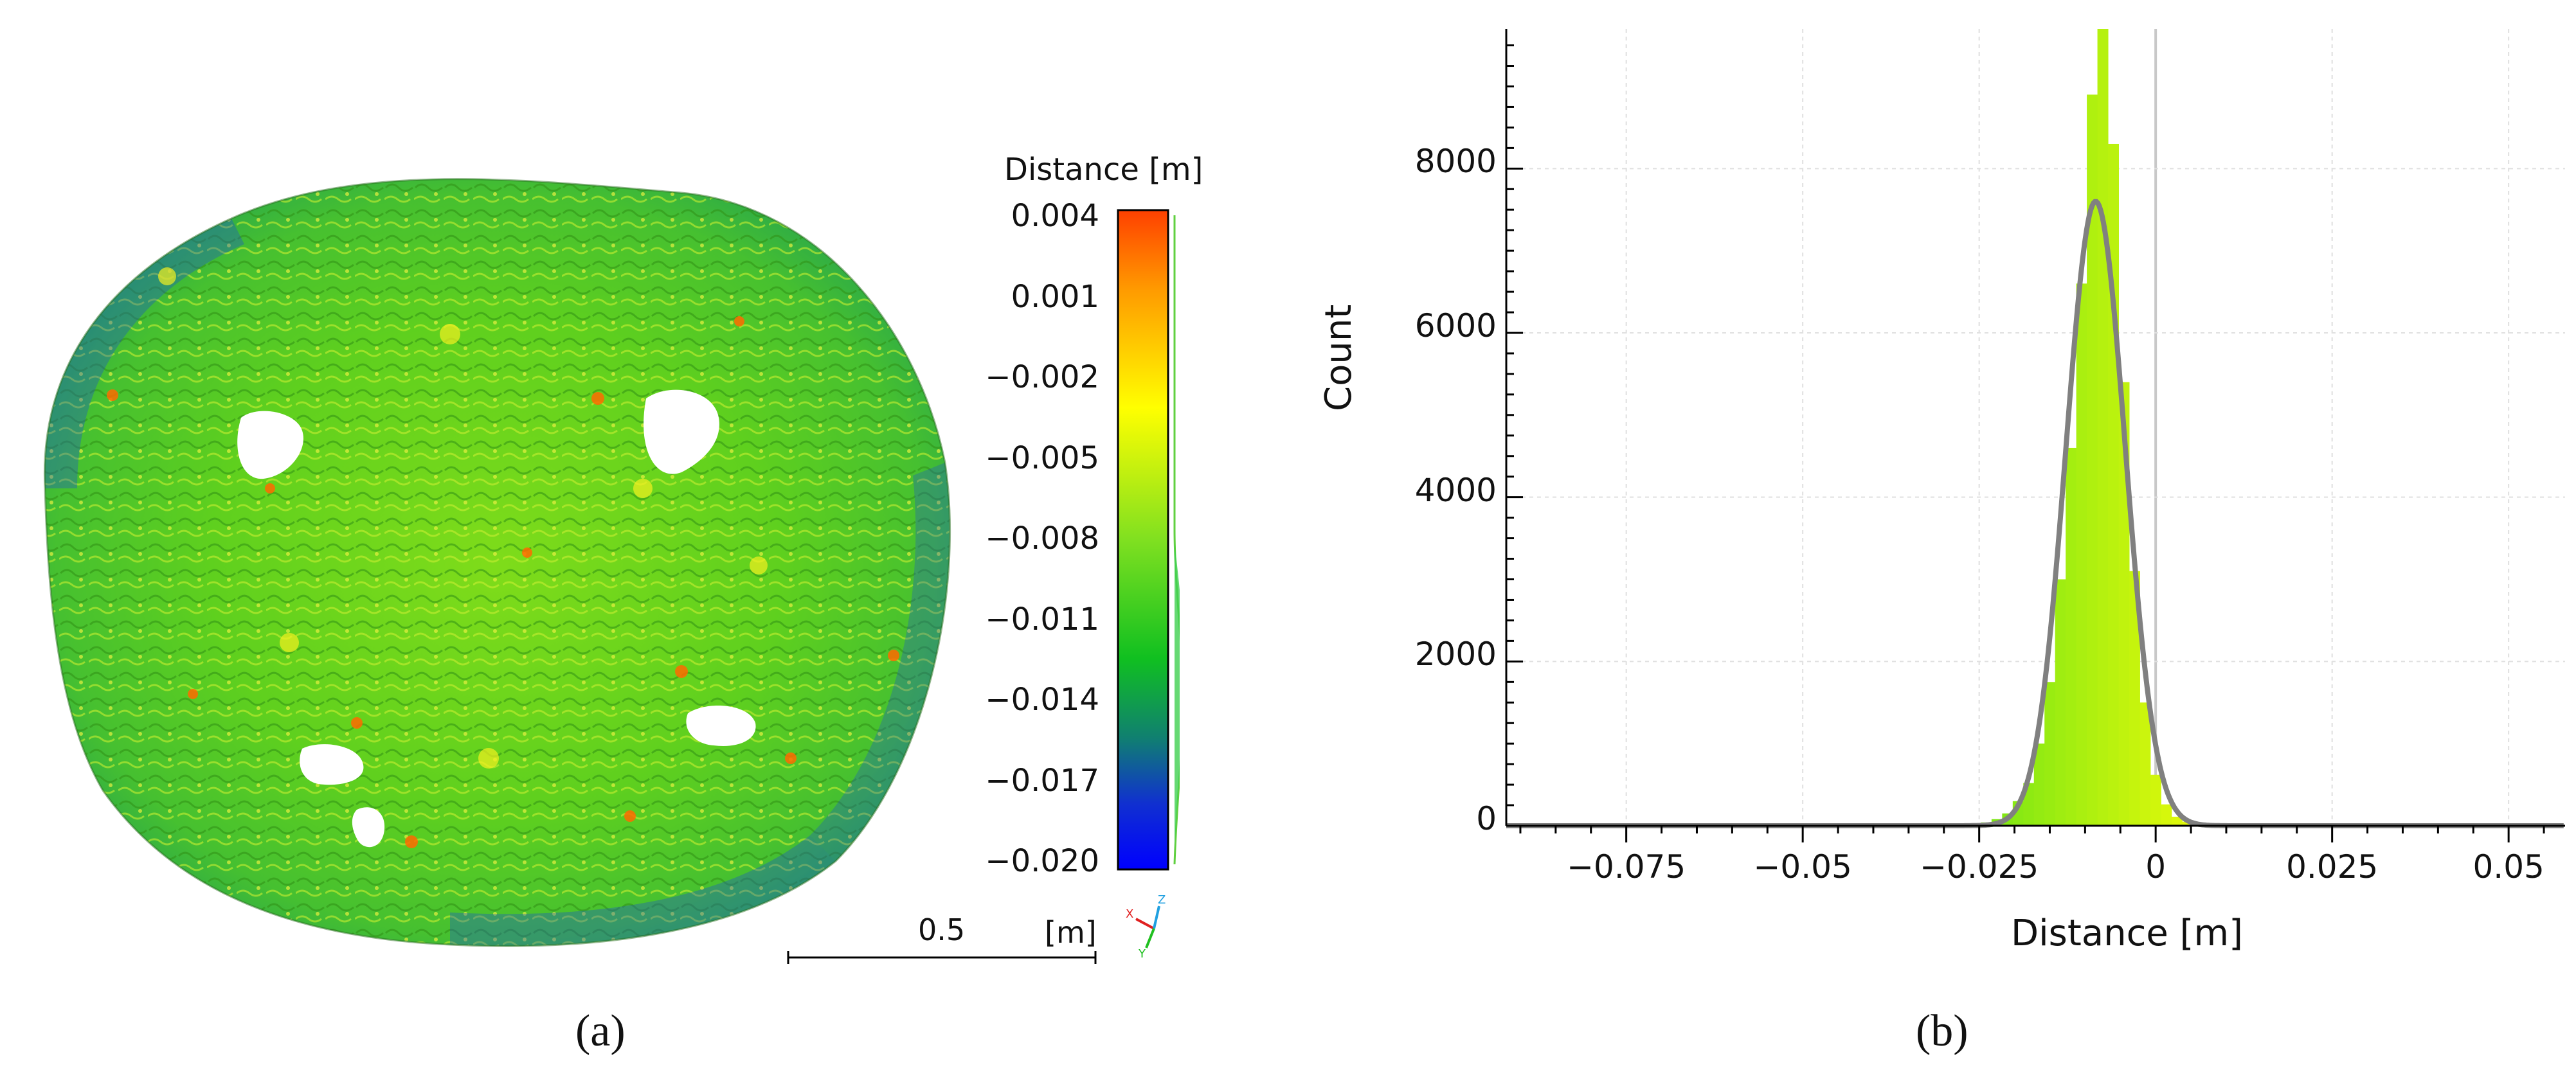  Describe the element at coordinates (1455, 162) in the screenshot. I see `y-tick-label: 8000` at that location.